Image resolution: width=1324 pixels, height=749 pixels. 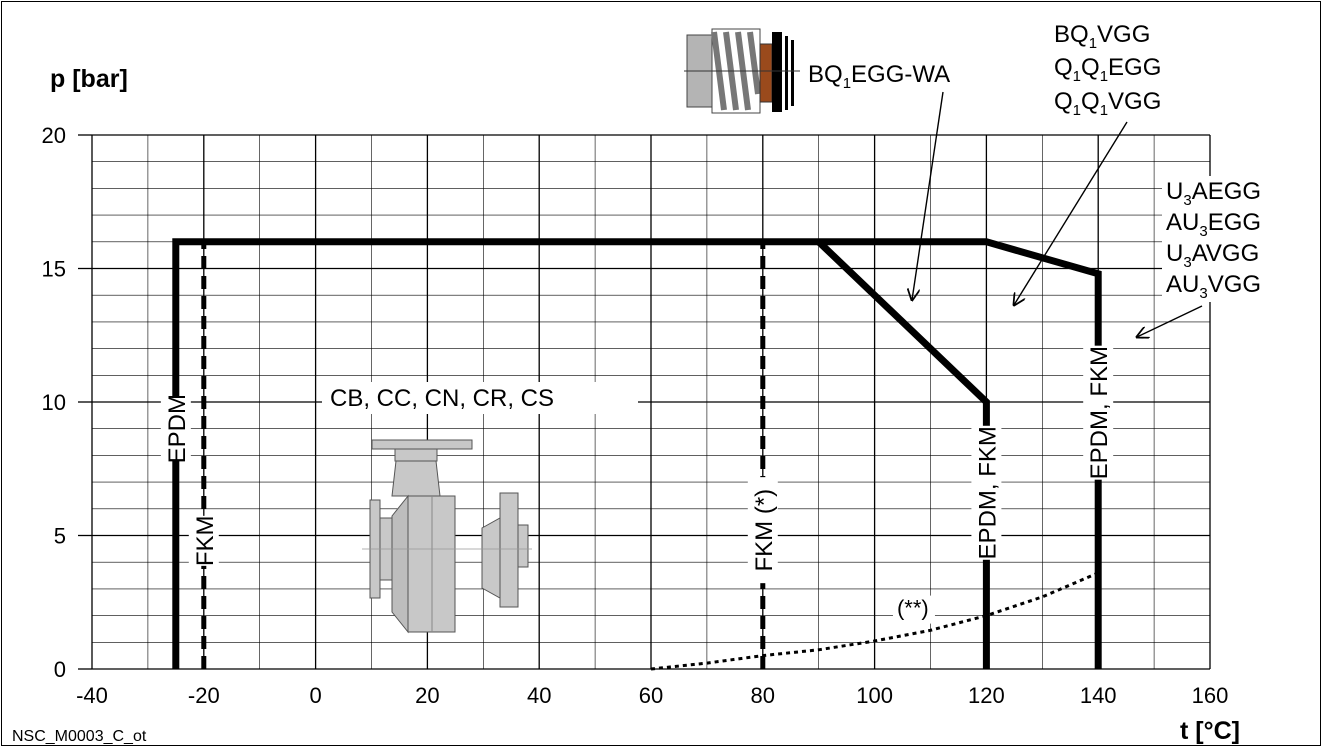 I want to click on material-label: EPDM, so click(x=175, y=428).